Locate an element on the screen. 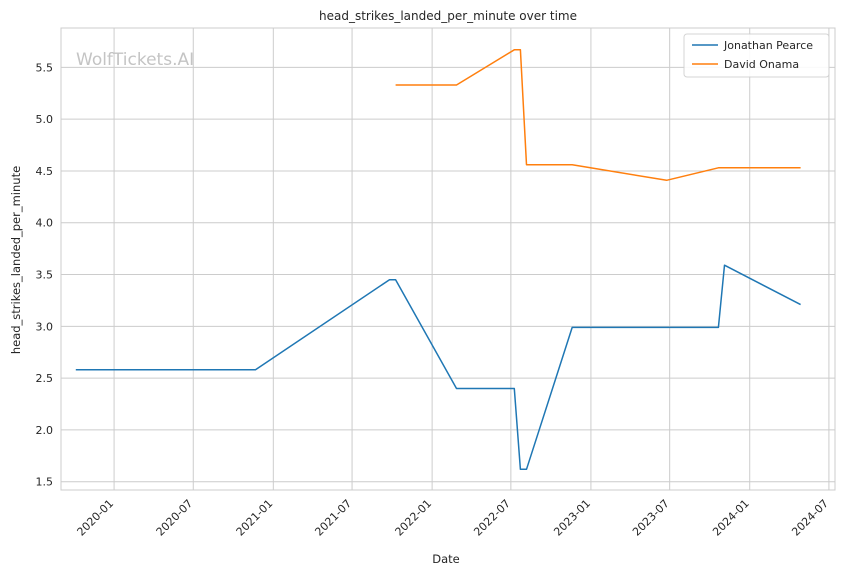 Image resolution: width=860 pixels, height=579 pixels. watermark: WolfTickets.AI is located at coordinates (135, 60).